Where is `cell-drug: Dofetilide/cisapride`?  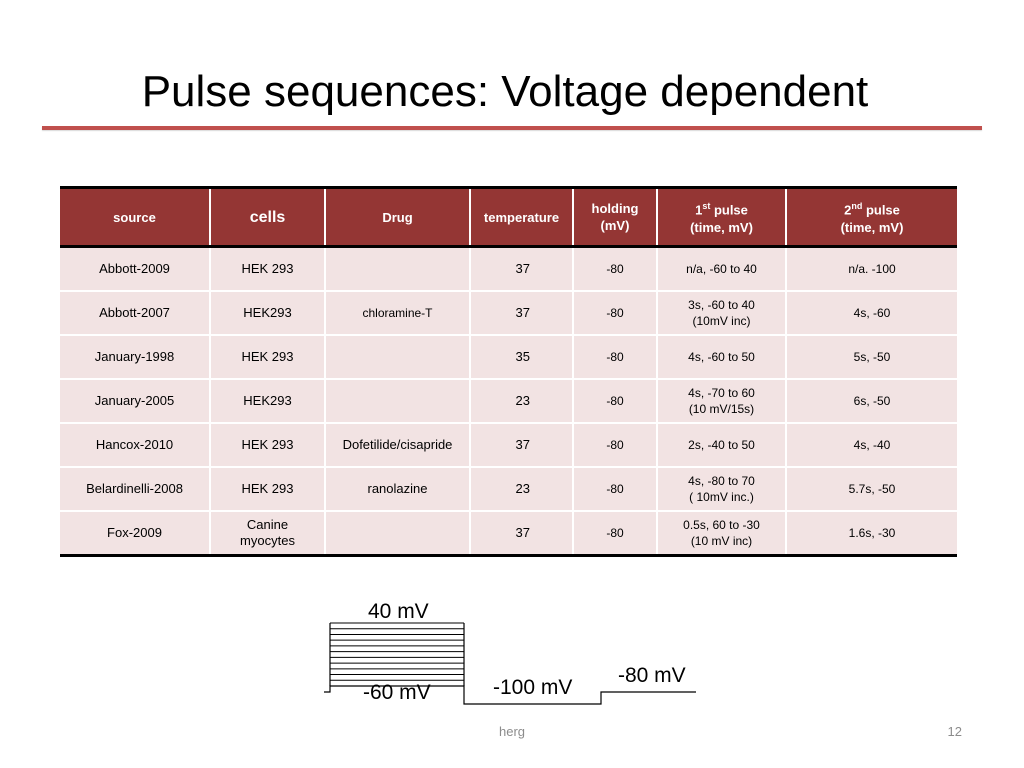 cell-drug: Dofetilide/cisapride is located at coordinates (398, 444).